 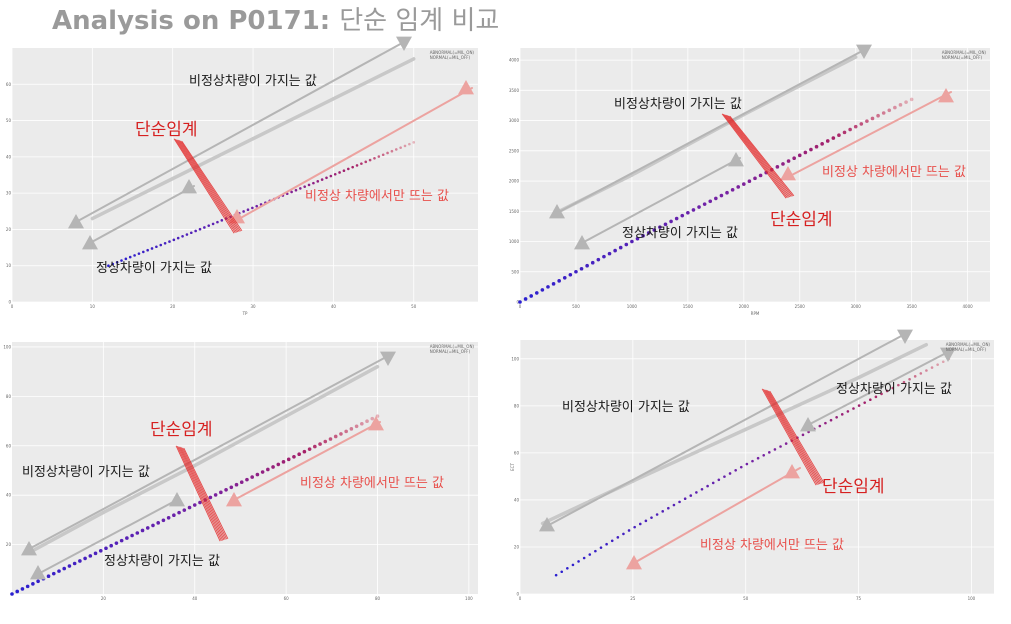 What do you see at coordinates (9, 229) in the screenshot?
I see `y-tick-label: 20` at bounding box center [9, 229].